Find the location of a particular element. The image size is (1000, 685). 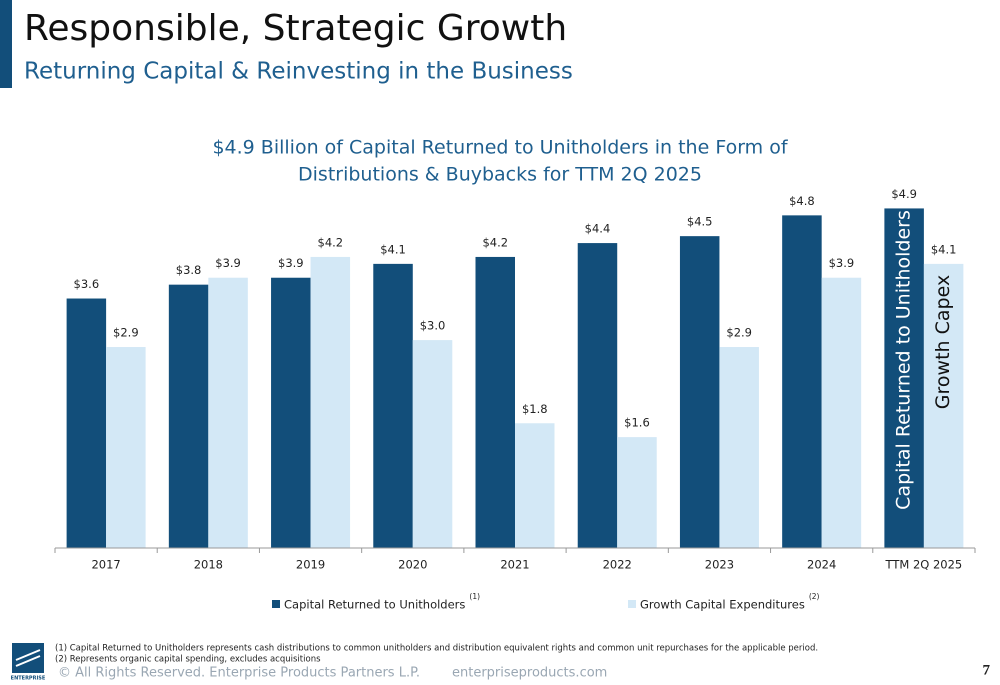

value-label: $4.4 is located at coordinates (598, 229).